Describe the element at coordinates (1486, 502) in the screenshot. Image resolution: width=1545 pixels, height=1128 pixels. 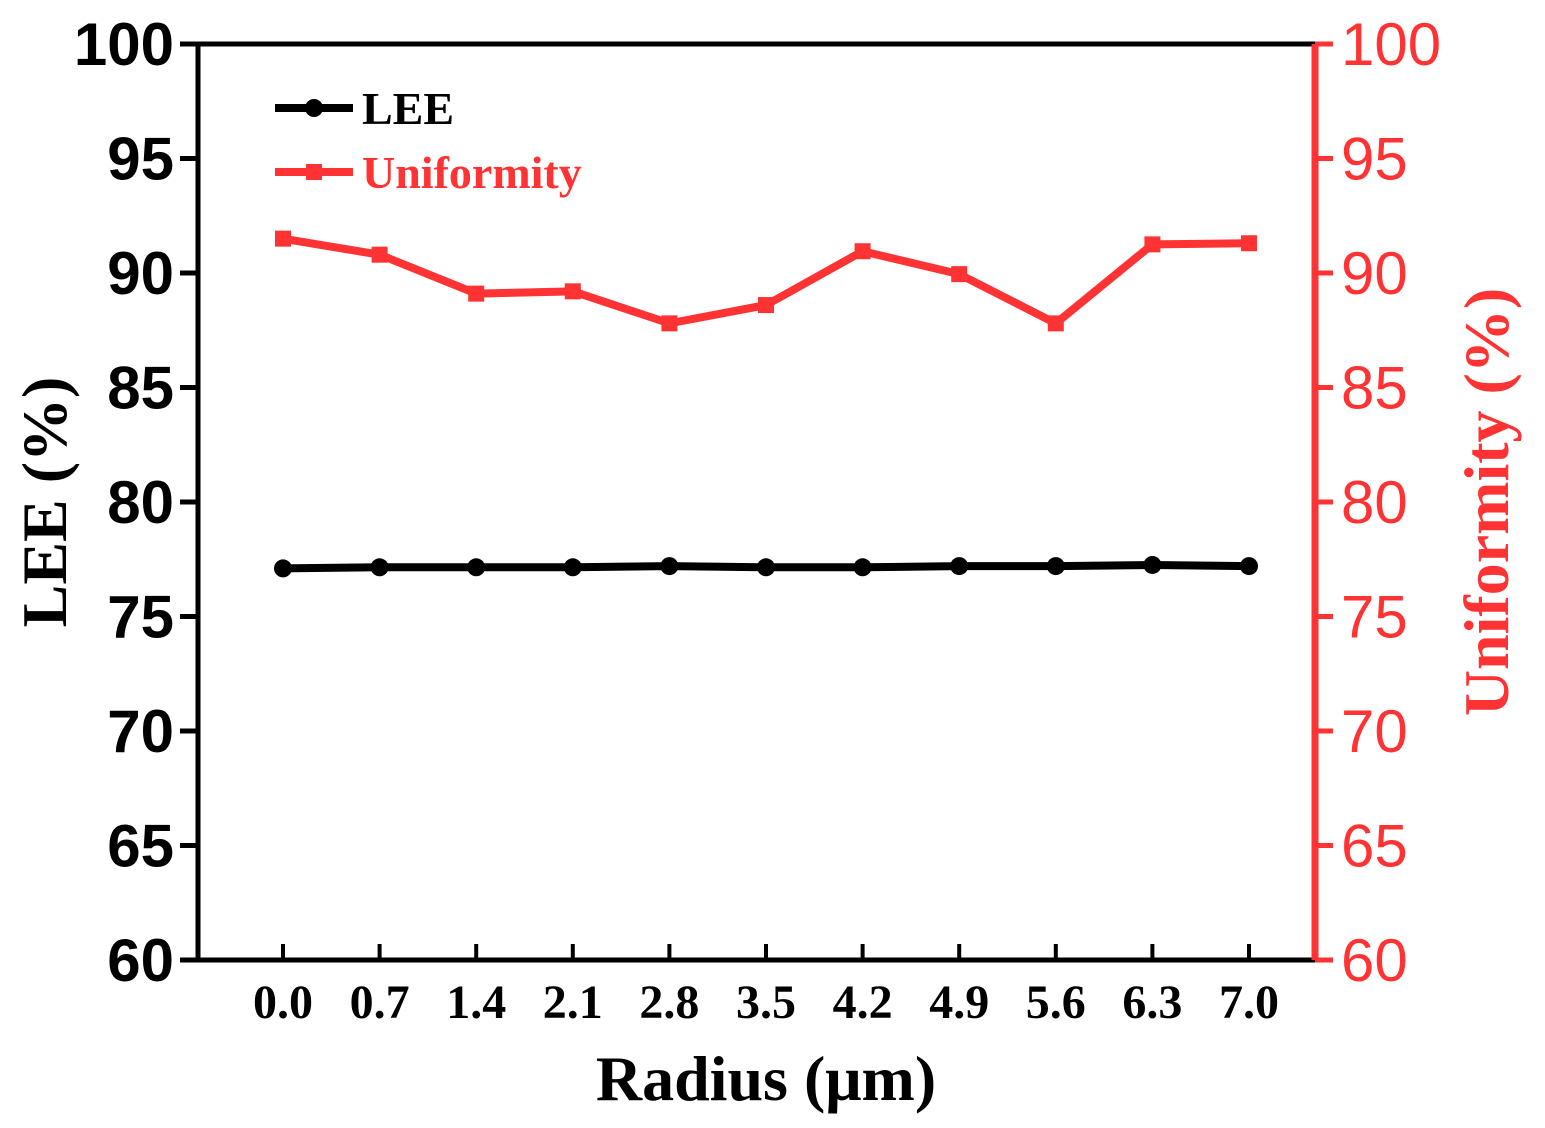
I see `y-axis-title-right: Uniformity (%)` at that location.